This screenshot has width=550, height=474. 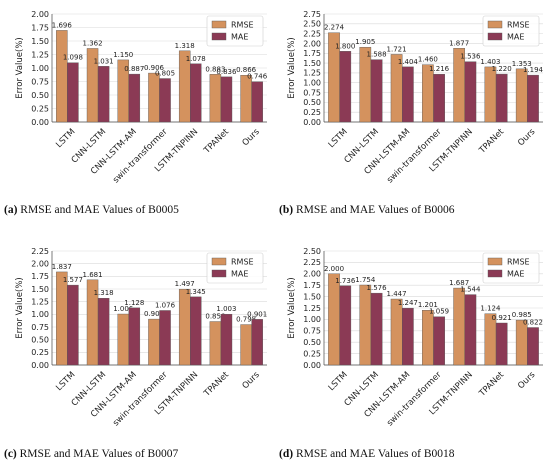 I want to click on bar-value-label: 1.124, so click(x=490, y=309).